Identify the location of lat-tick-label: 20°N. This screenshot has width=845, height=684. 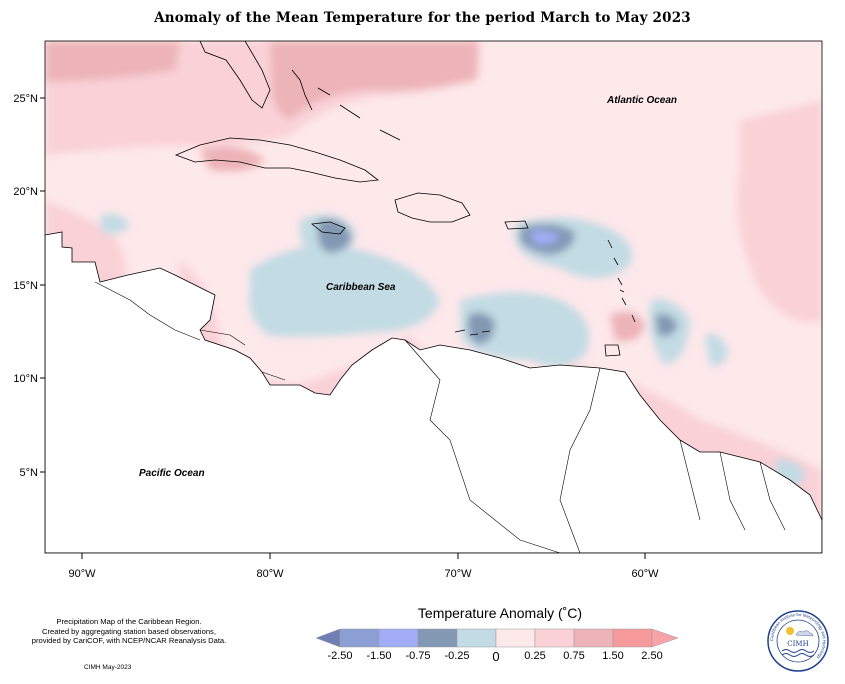
(25, 192).